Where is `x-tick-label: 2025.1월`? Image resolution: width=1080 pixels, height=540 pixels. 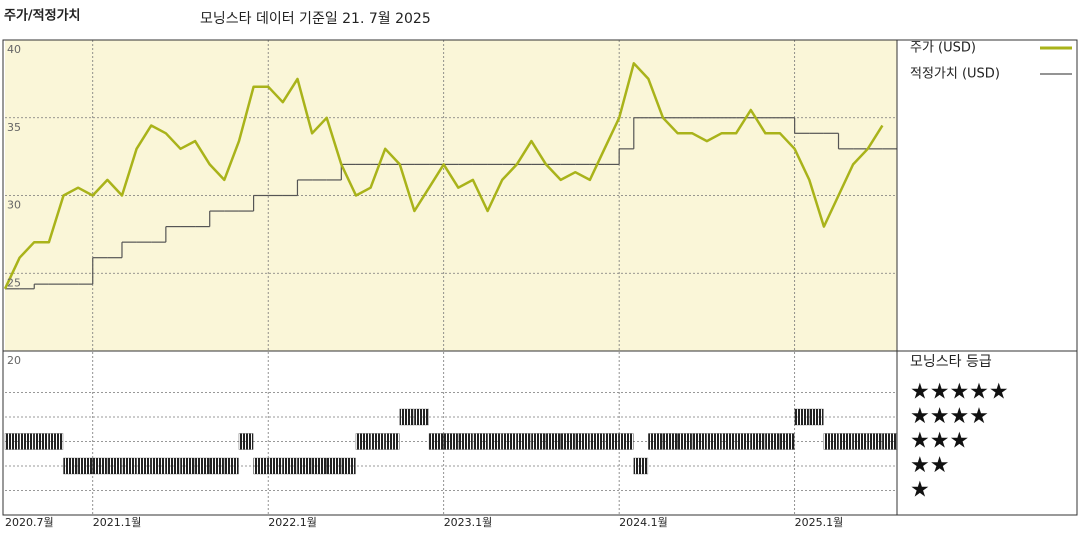
x-tick-label: 2025.1월 is located at coordinates (819, 522).